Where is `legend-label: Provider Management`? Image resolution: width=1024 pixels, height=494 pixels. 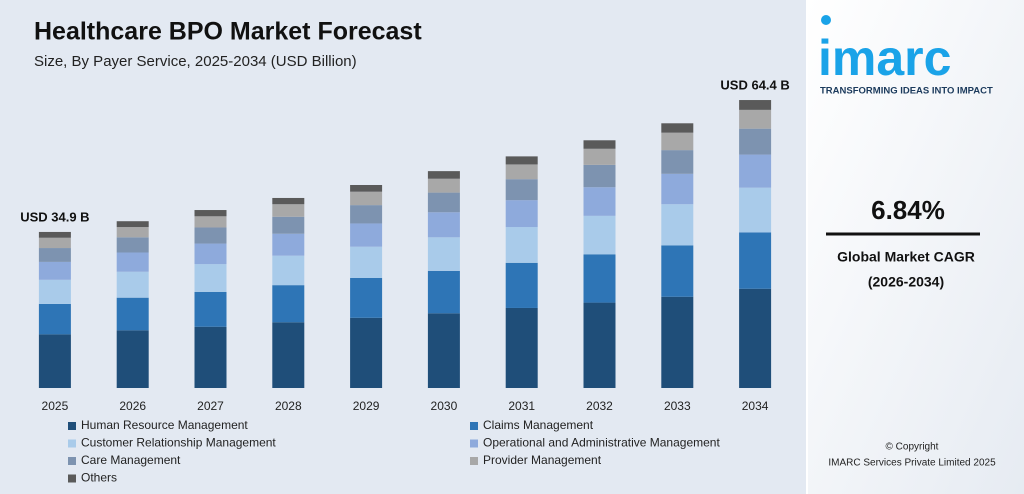 legend-label: Provider Management is located at coordinates (542, 460).